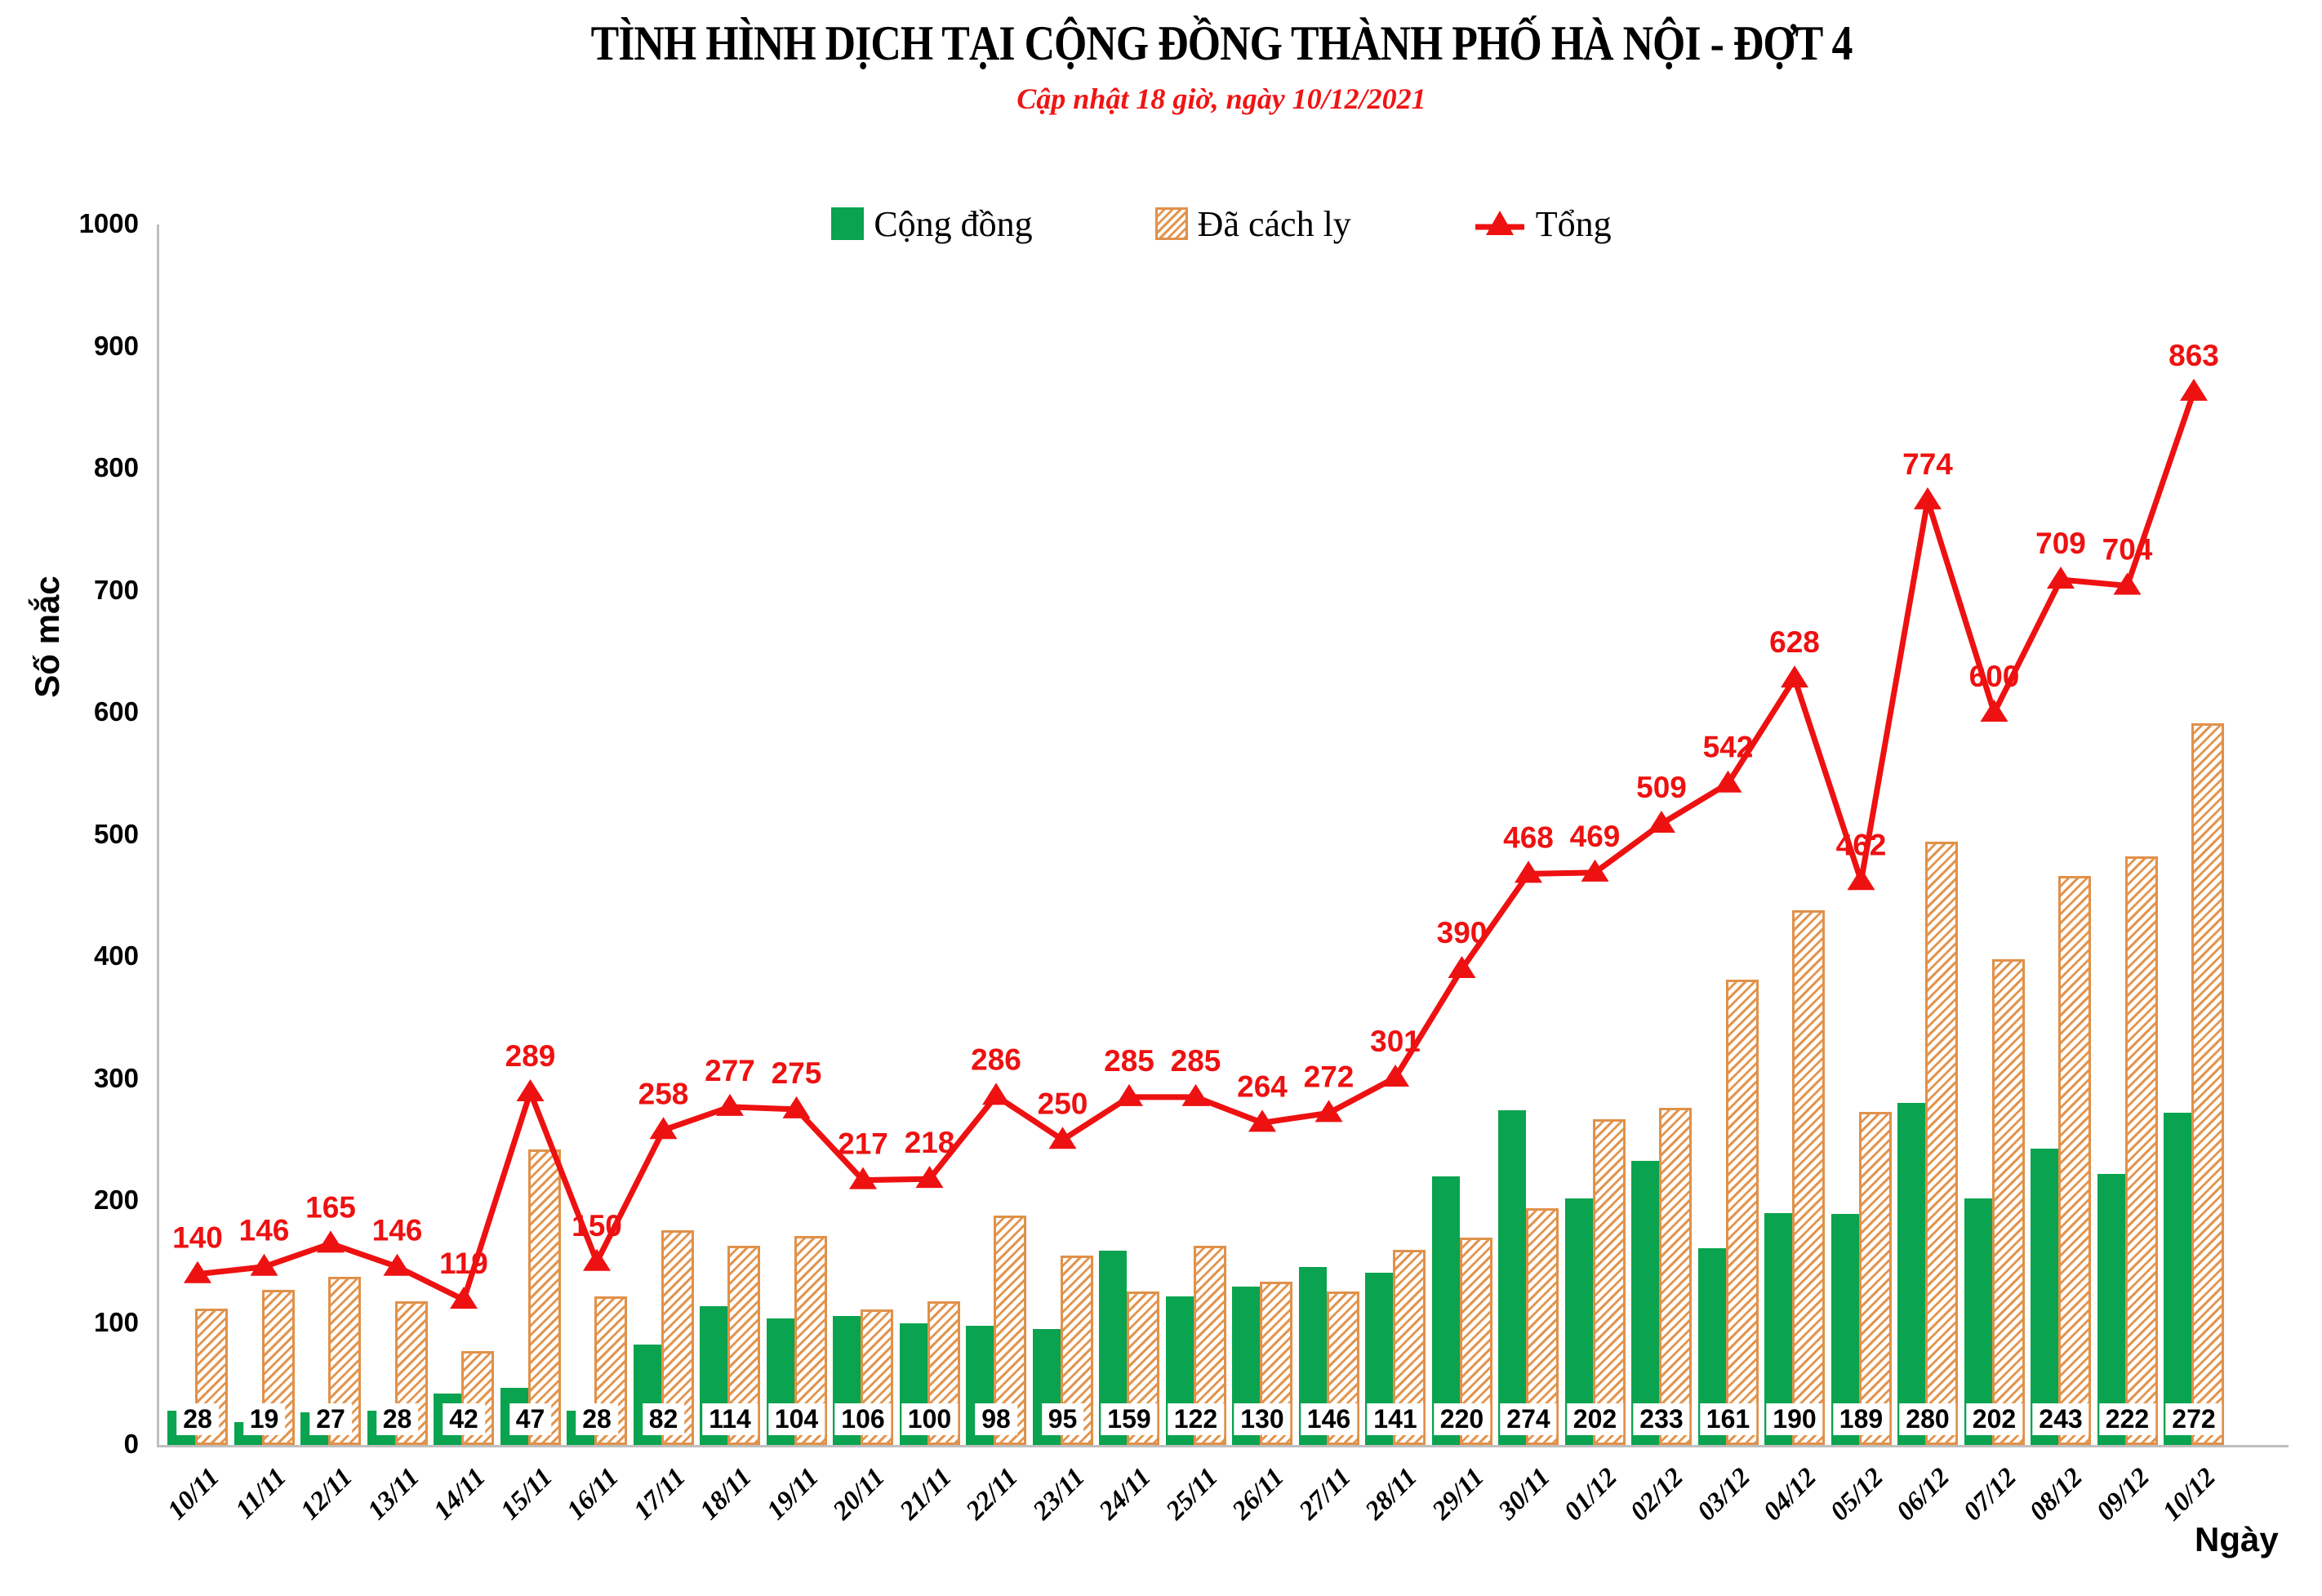 This screenshot has width=2322, height=1596. Describe the element at coordinates (530, 1419) in the screenshot. I see `cong-dong-value-label: 47` at that location.